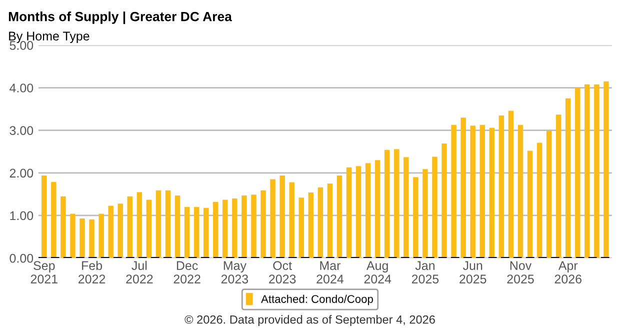  I want to click on x-tick-label: Nov 2025, so click(520, 272).